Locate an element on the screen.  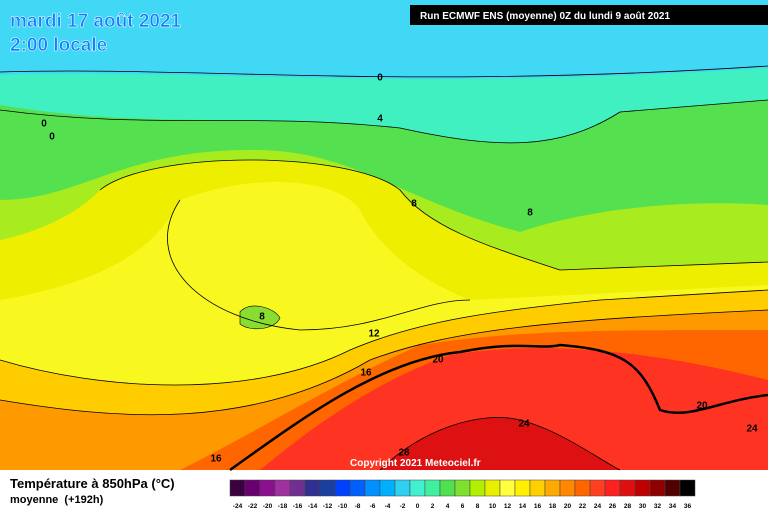
contour-label: 12 is located at coordinates (374, 334).